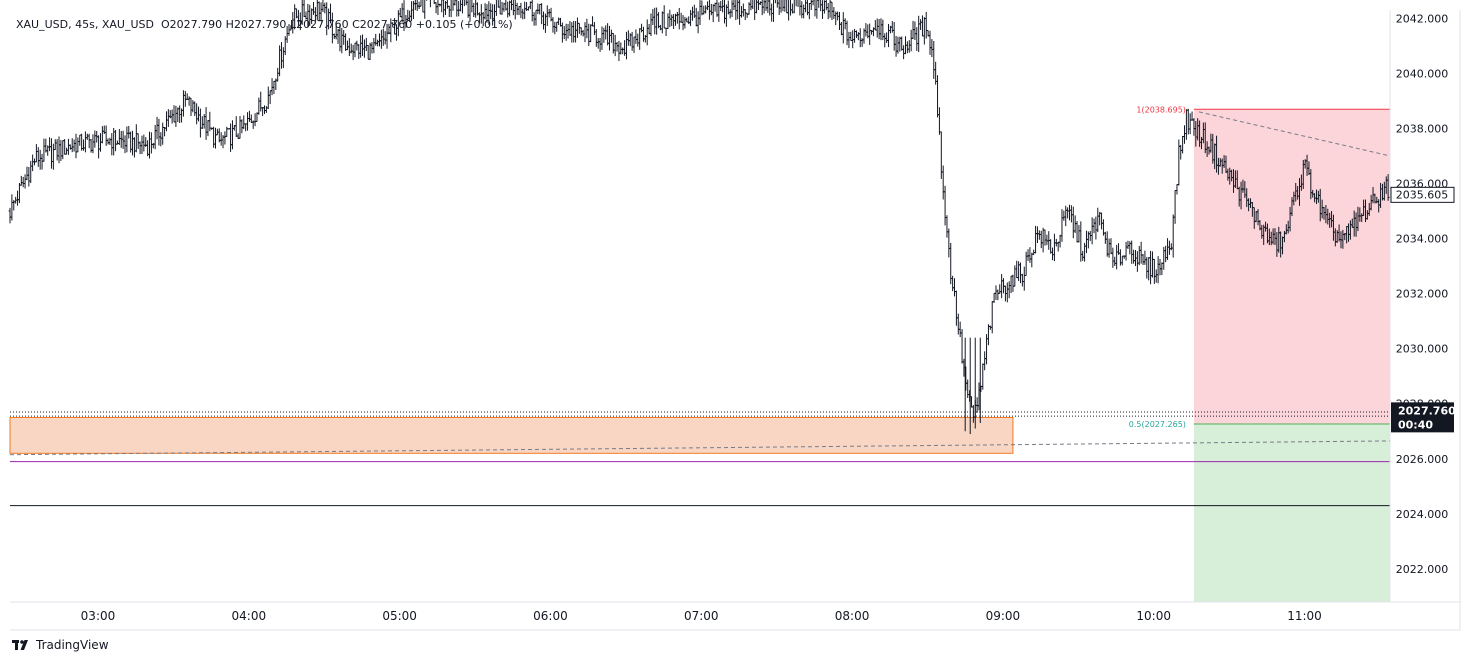  I want to click on bar-countdown-label: 00:40, so click(1415, 424).